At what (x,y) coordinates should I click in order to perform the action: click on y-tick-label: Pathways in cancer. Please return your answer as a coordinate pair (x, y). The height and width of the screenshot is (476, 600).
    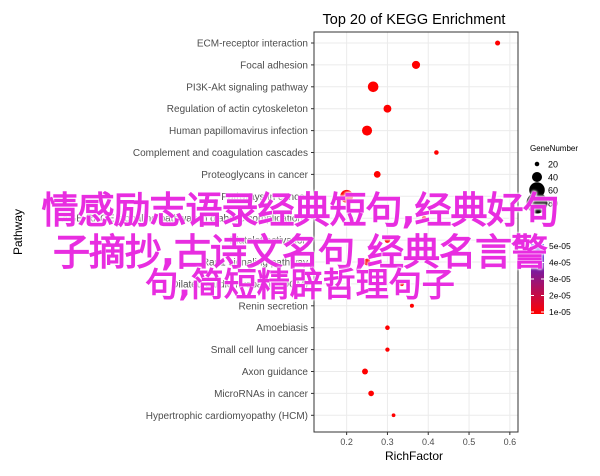
    Looking at the image, I should click on (264, 197).